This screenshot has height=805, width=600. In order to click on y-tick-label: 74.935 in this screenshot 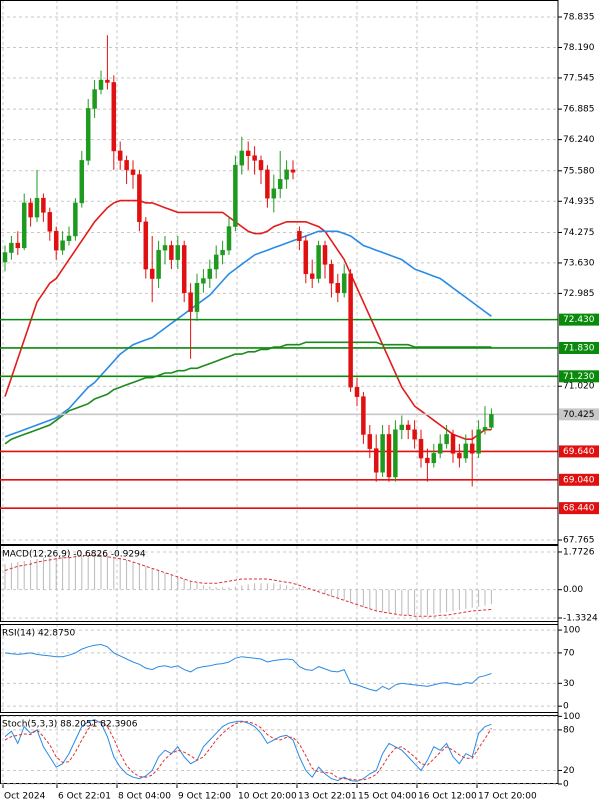, I will do `click(579, 202)`.